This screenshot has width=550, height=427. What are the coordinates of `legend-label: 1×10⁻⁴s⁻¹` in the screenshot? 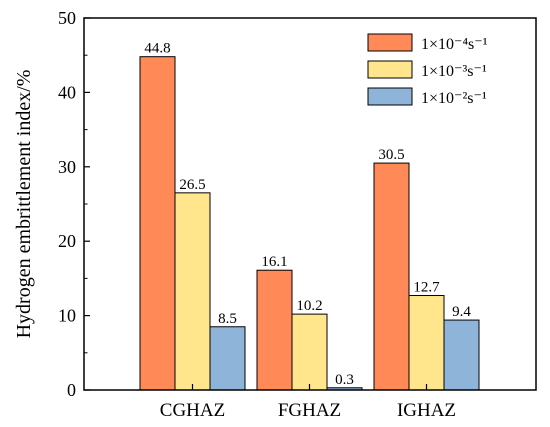 It's located at (454, 44).